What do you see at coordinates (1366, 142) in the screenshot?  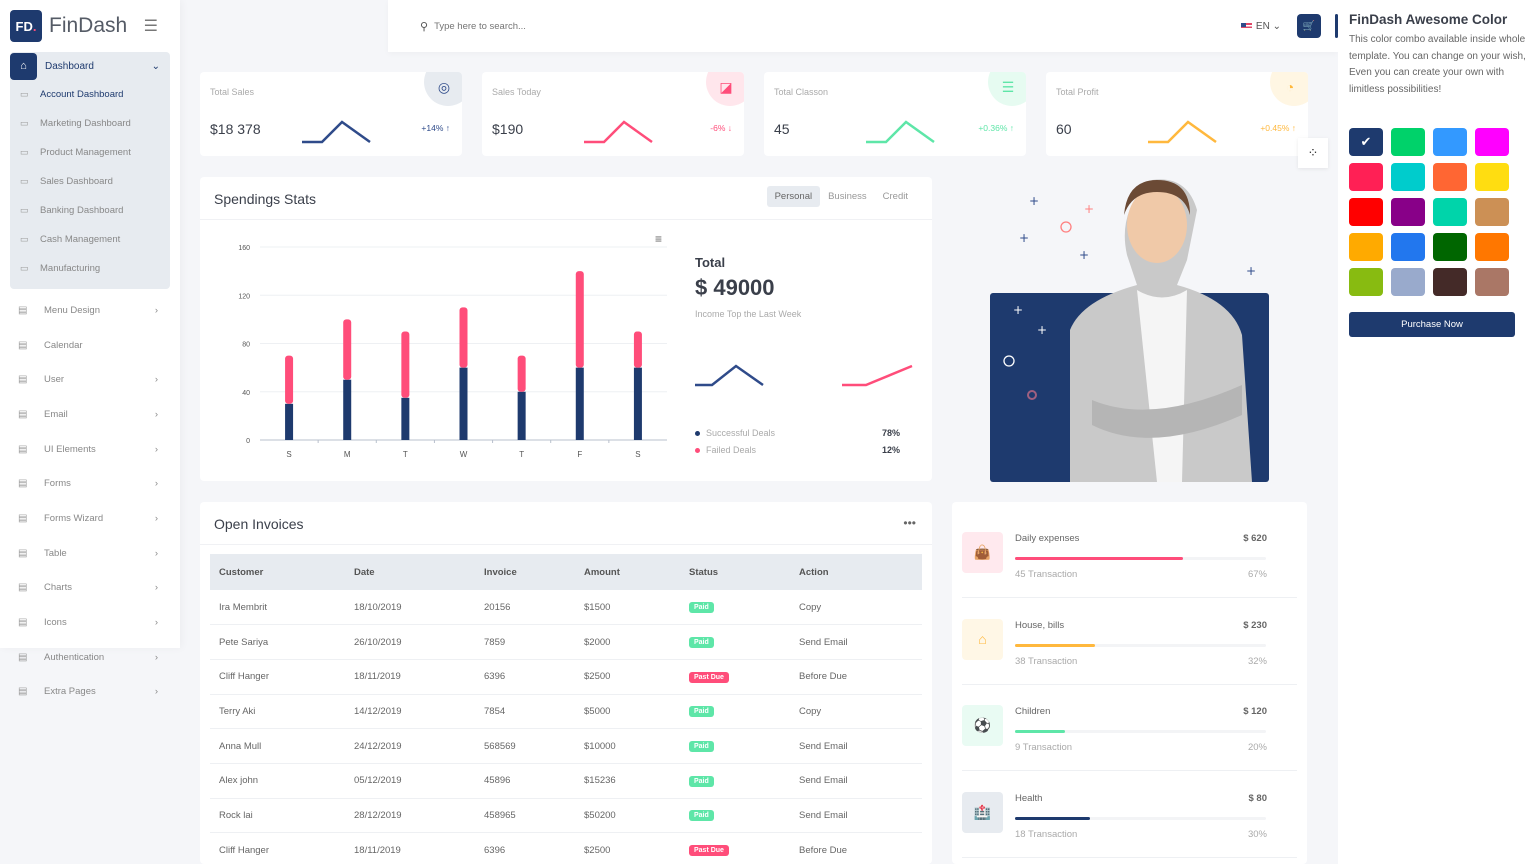 I see `color-swatch: ✔` at bounding box center [1366, 142].